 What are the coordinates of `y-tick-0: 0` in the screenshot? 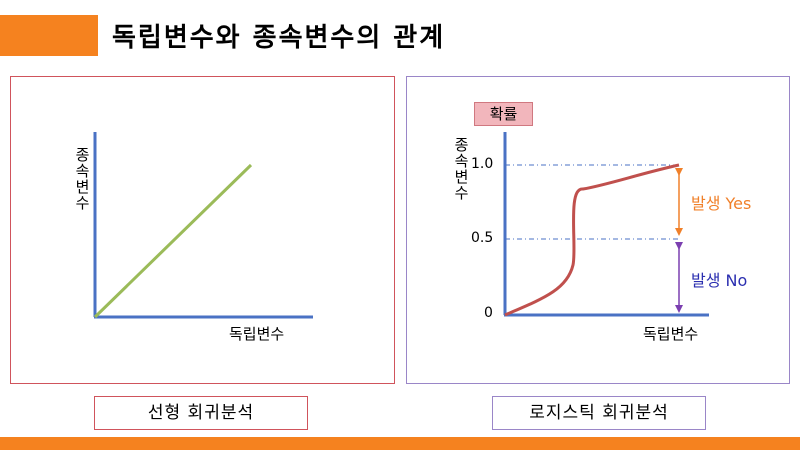 It's located at (488, 313).